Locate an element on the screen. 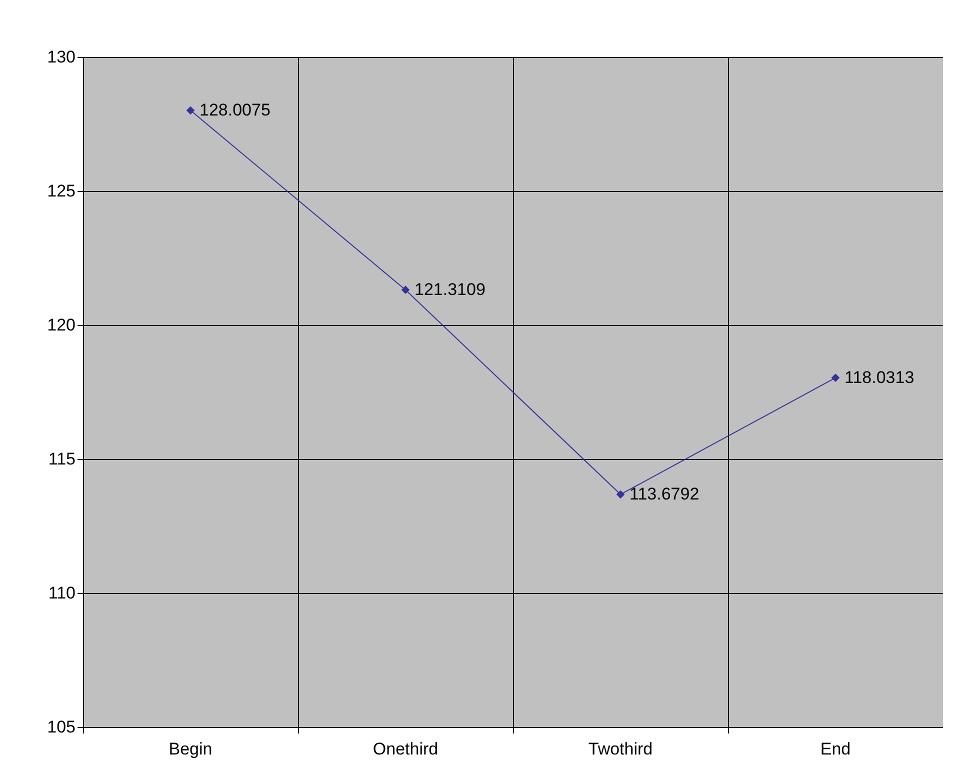 The image size is (977, 779). y-tick-label: 110 is located at coordinates (62, 593).